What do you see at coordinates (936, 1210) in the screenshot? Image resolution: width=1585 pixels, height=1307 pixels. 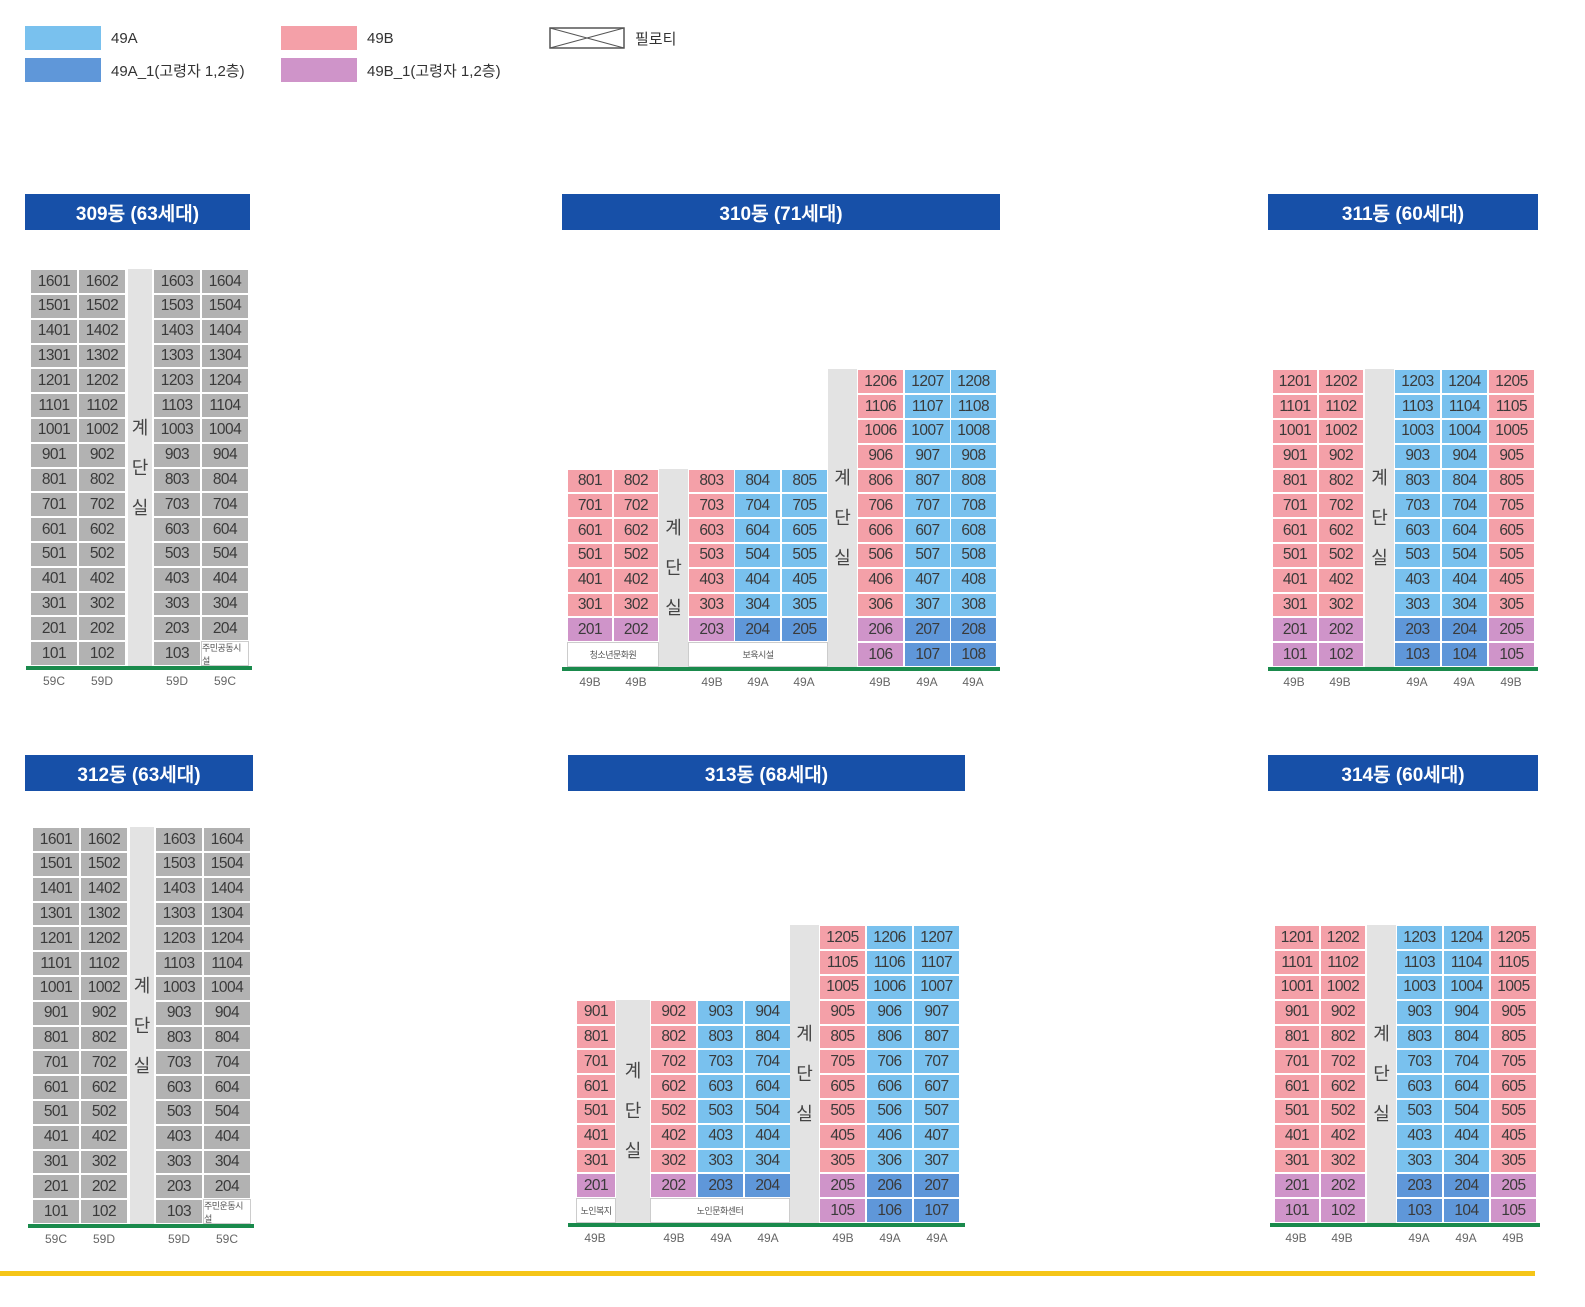 I see `unit-cell: 107` at bounding box center [936, 1210].